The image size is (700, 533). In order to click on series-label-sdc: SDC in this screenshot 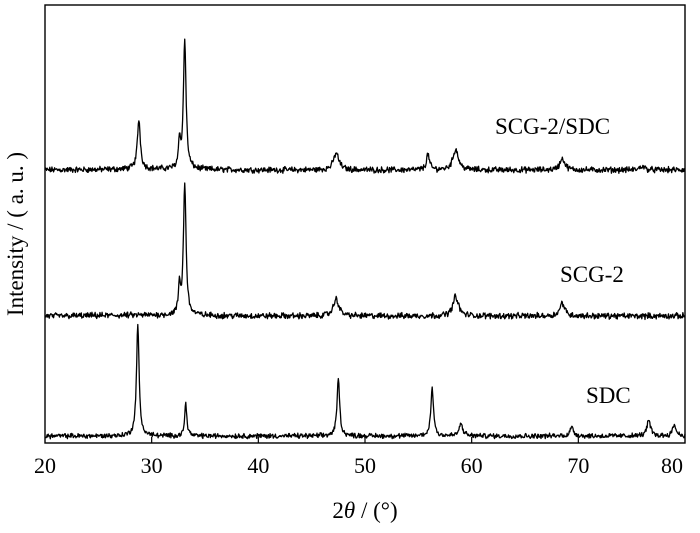, I will do `click(608, 395)`.